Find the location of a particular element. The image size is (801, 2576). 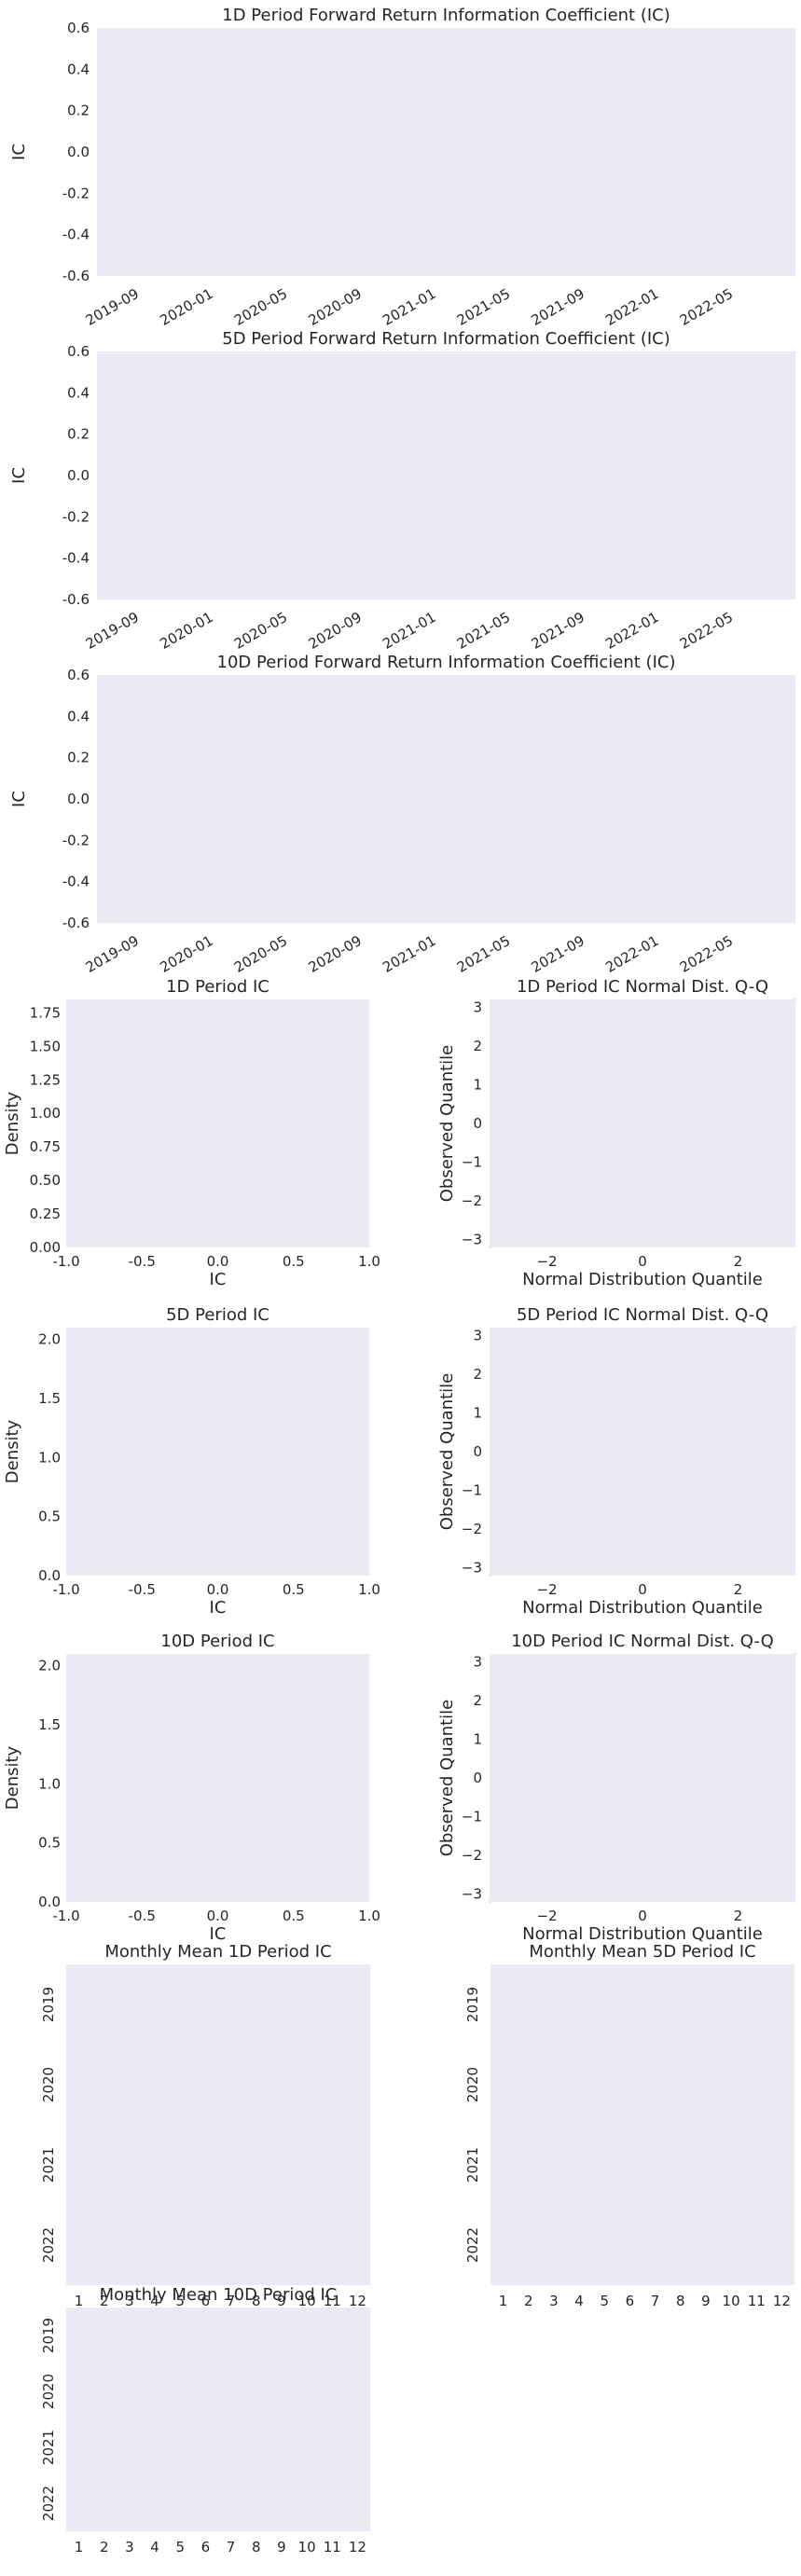

heatmap-month-label: 5 is located at coordinates (604, 2301).